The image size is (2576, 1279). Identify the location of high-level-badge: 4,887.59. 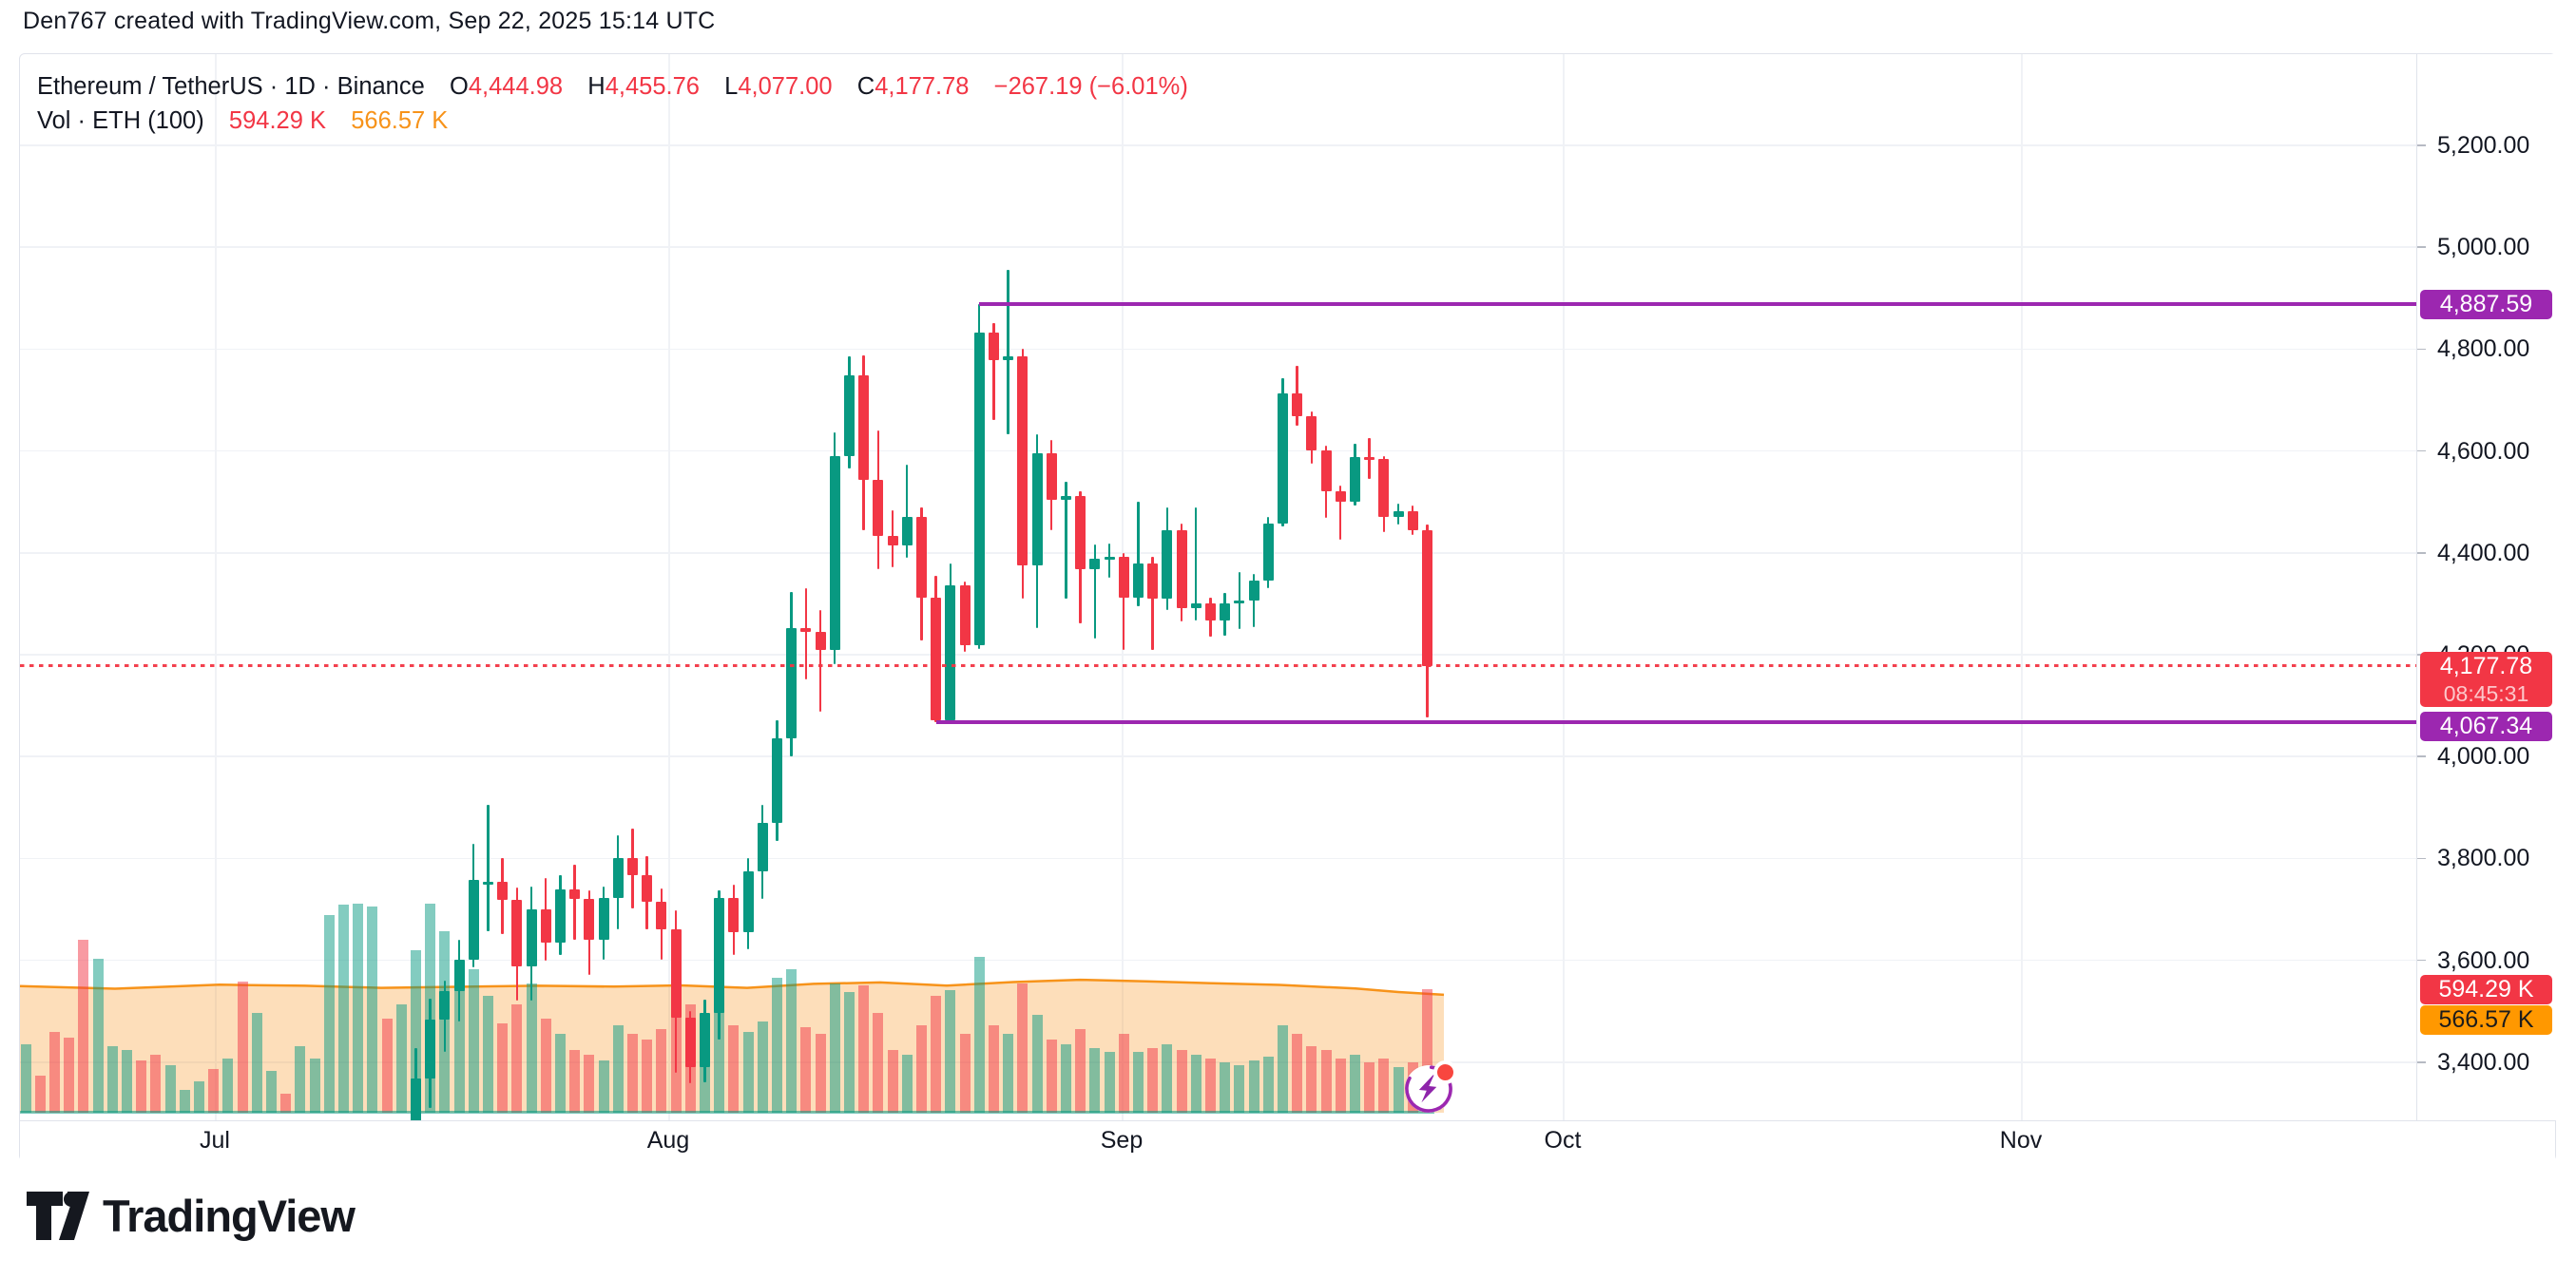
(2486, 305).